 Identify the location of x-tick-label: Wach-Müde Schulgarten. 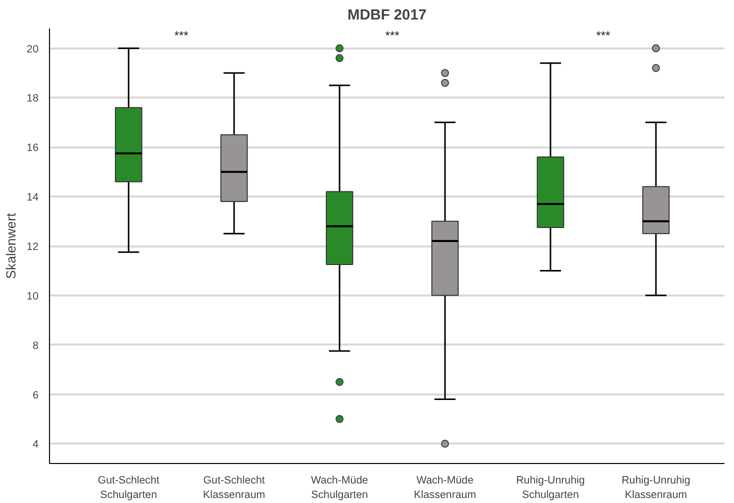
(339, 487).